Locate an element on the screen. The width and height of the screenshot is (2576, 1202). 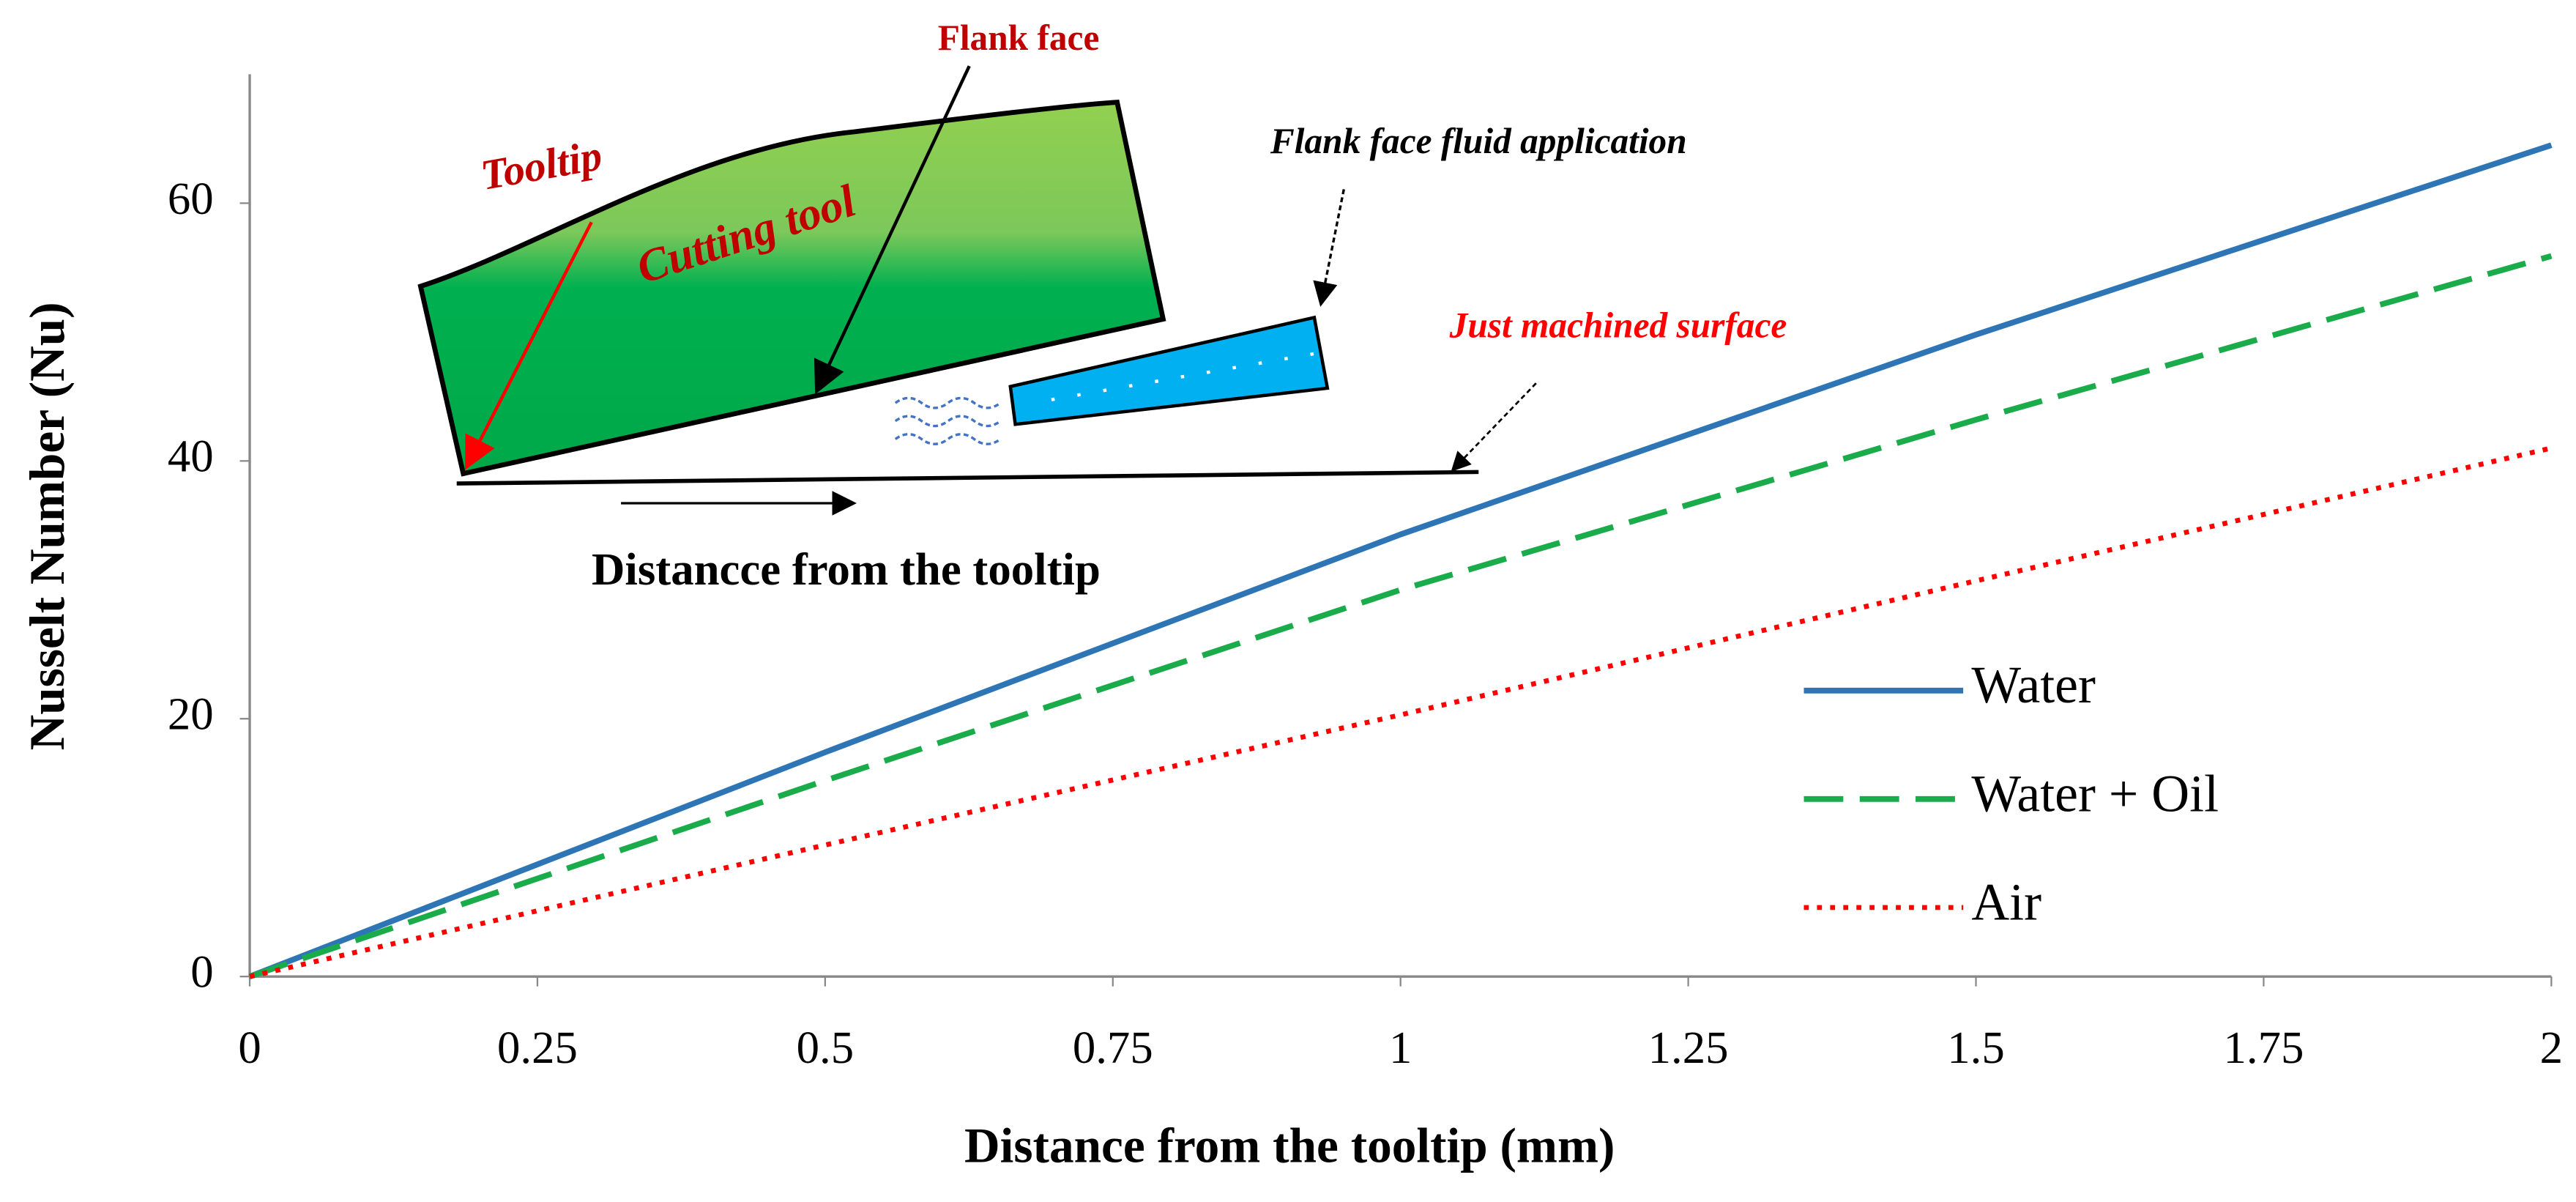
surface-arrow is located at coordinates (1494, 427).